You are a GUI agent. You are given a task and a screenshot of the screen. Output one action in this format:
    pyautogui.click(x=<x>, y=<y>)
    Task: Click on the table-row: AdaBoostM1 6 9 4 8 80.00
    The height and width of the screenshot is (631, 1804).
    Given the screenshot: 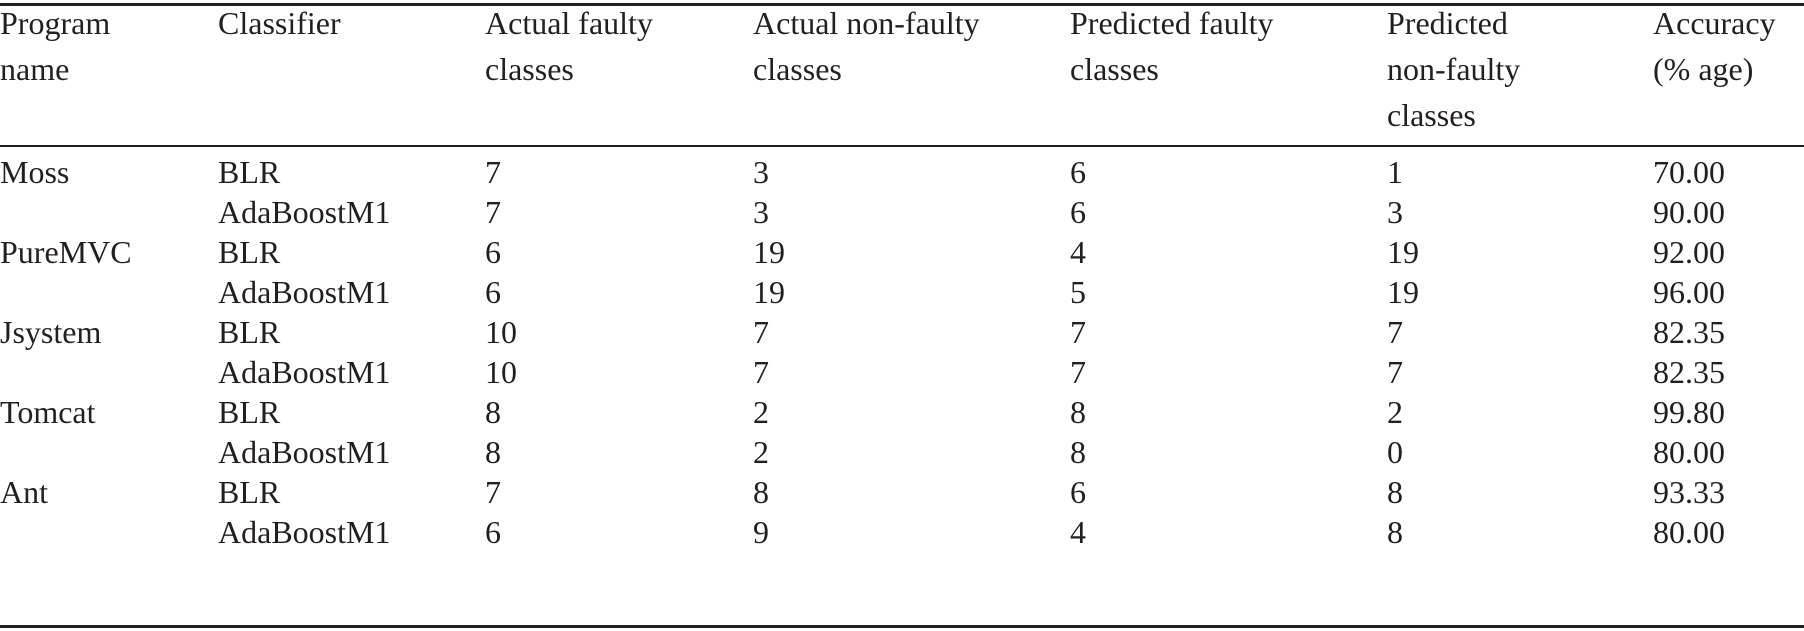 What is the action you would take?
    pyautogui.click(x=902, y=532)
    